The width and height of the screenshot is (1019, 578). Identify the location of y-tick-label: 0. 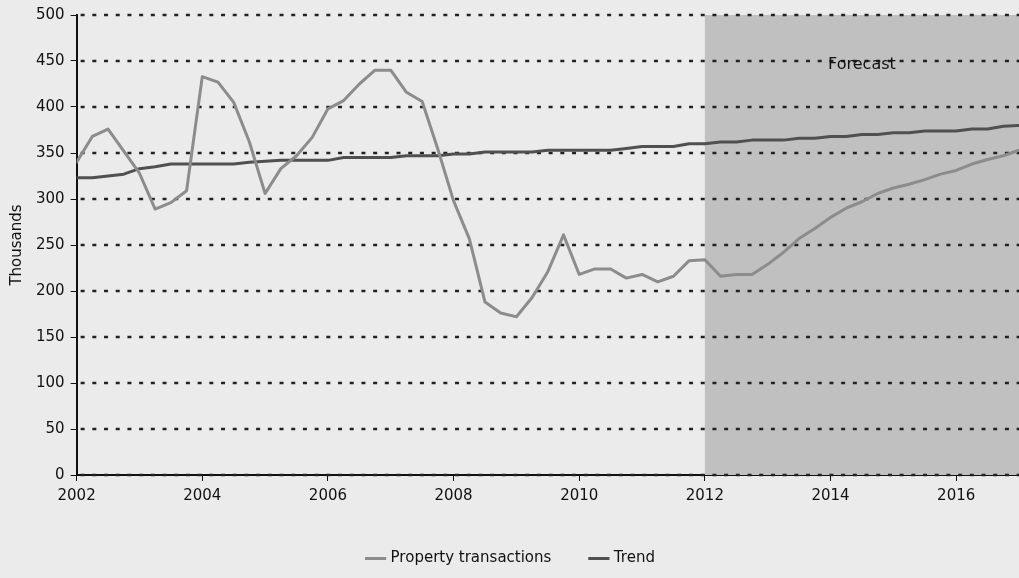
(60, 473).